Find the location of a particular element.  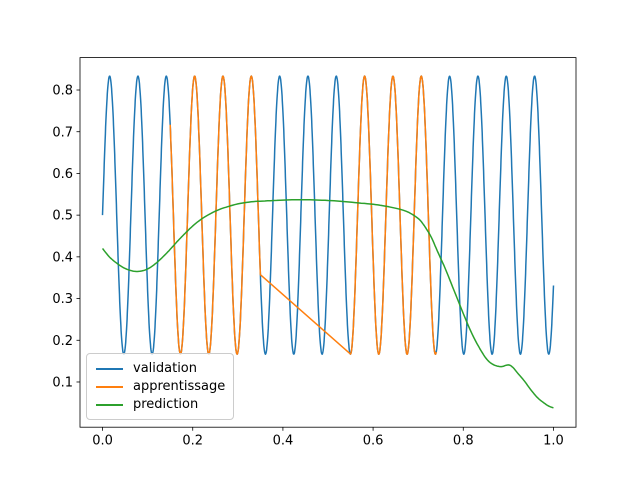

x-tick-label: 0.0 is located at coordinates (102, 441).